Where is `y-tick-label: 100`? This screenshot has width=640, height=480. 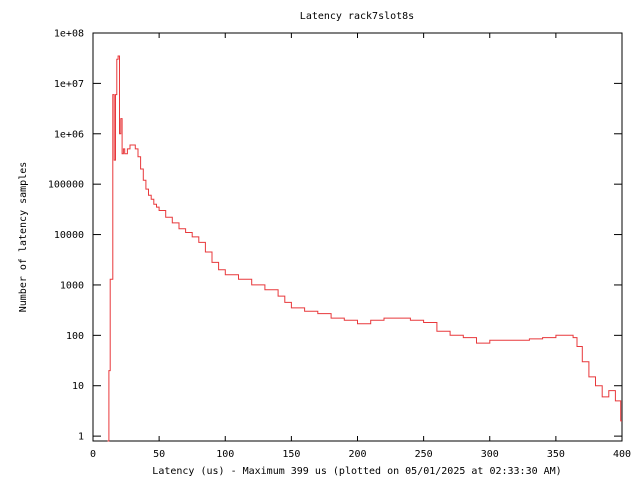 y-tick-label: 100 is located at coordinates (75, 336).